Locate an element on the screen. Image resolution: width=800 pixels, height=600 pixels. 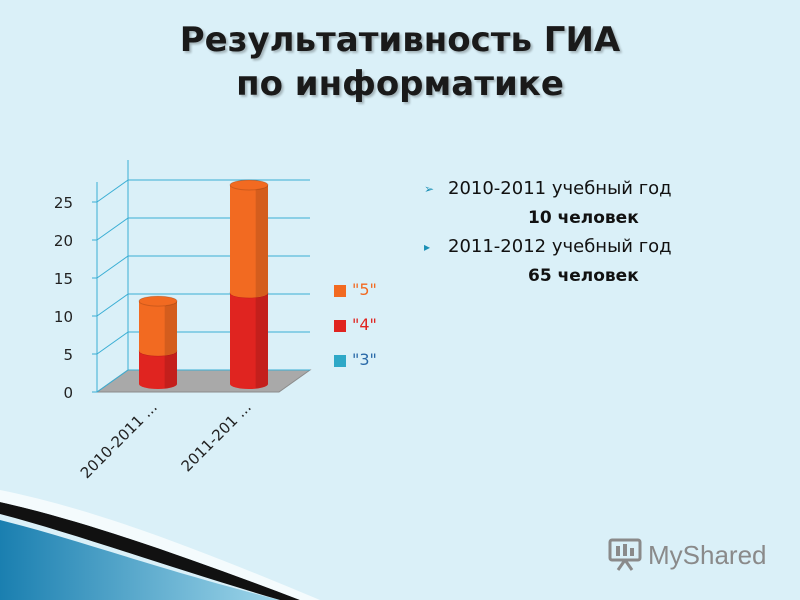
y-tick-label: 20 is located at coordinates (63, 241).